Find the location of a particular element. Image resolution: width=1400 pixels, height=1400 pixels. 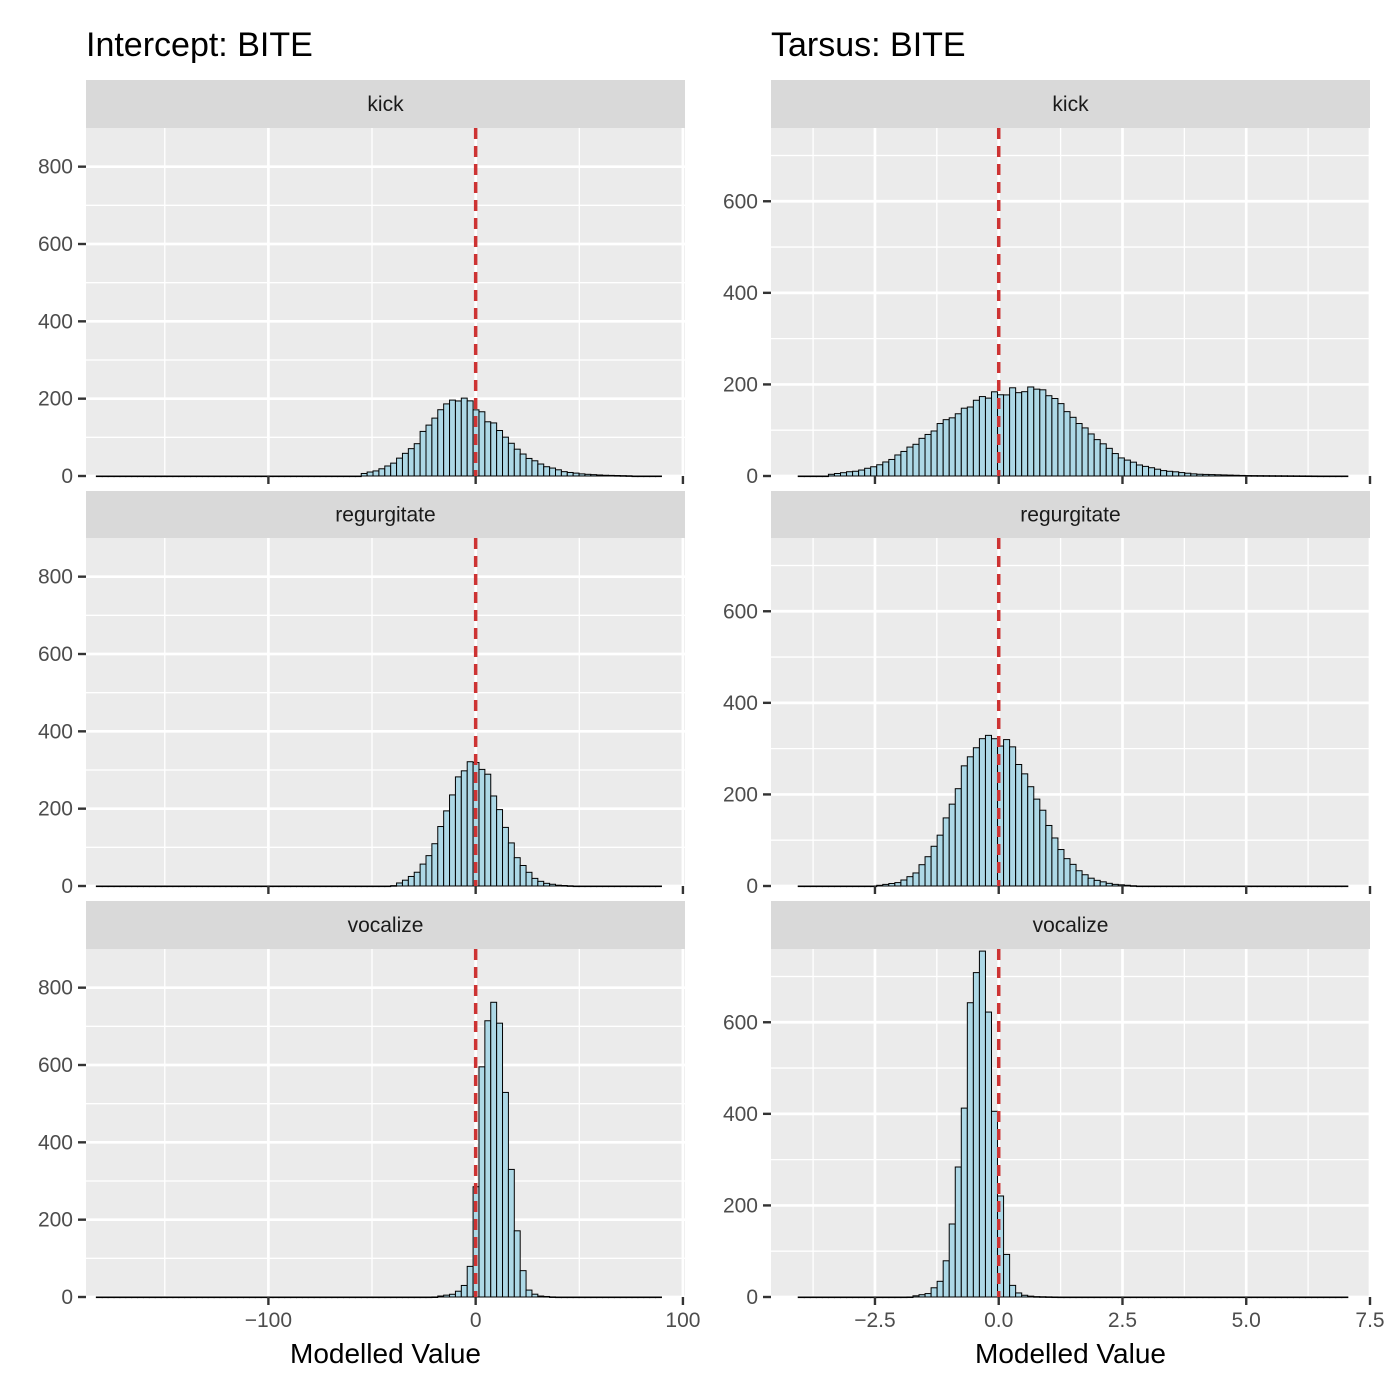

facet-strip-label: kick is located at coordinates (1070, 104).